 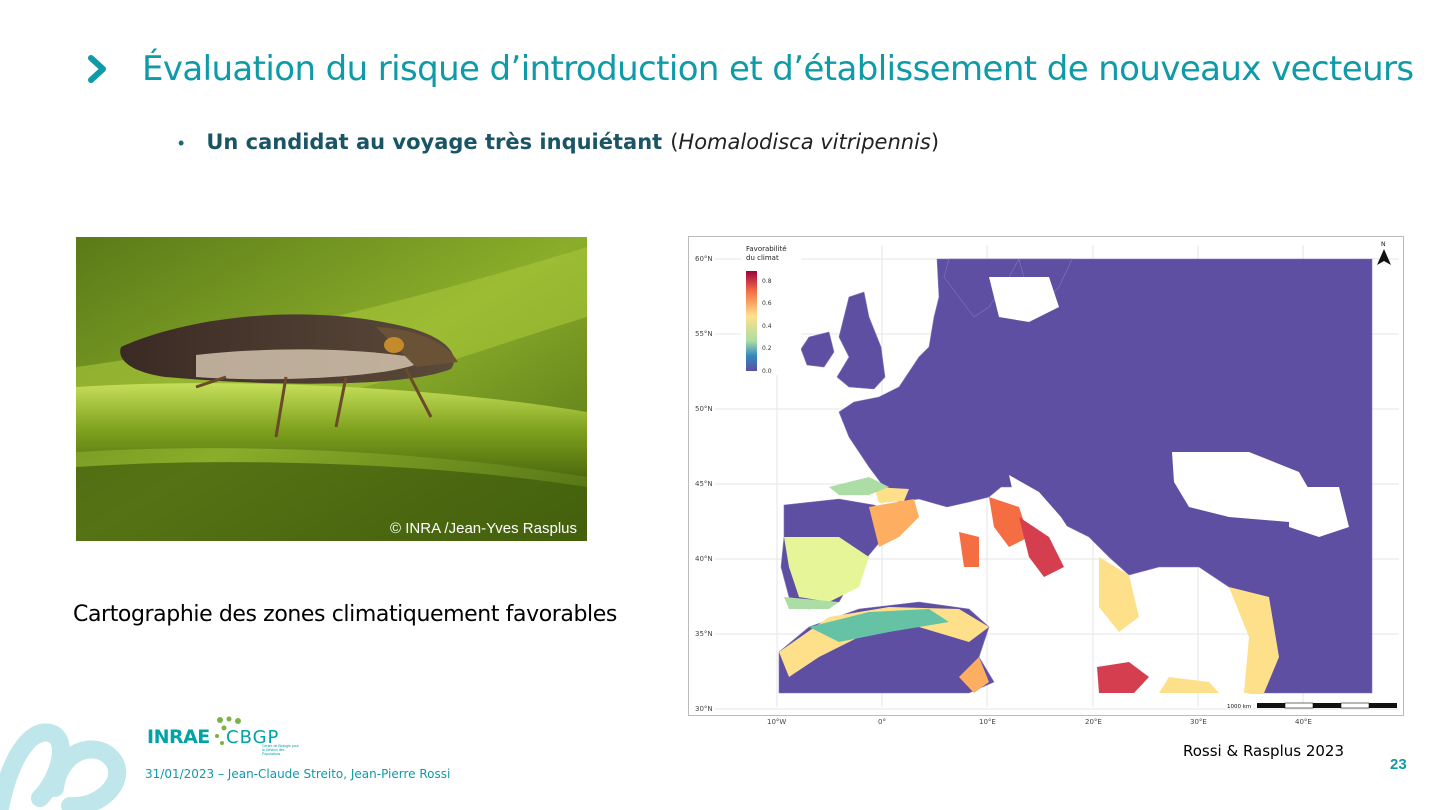 I want to click on cbgp-logo: CBGP, so click(x=253, y=737).